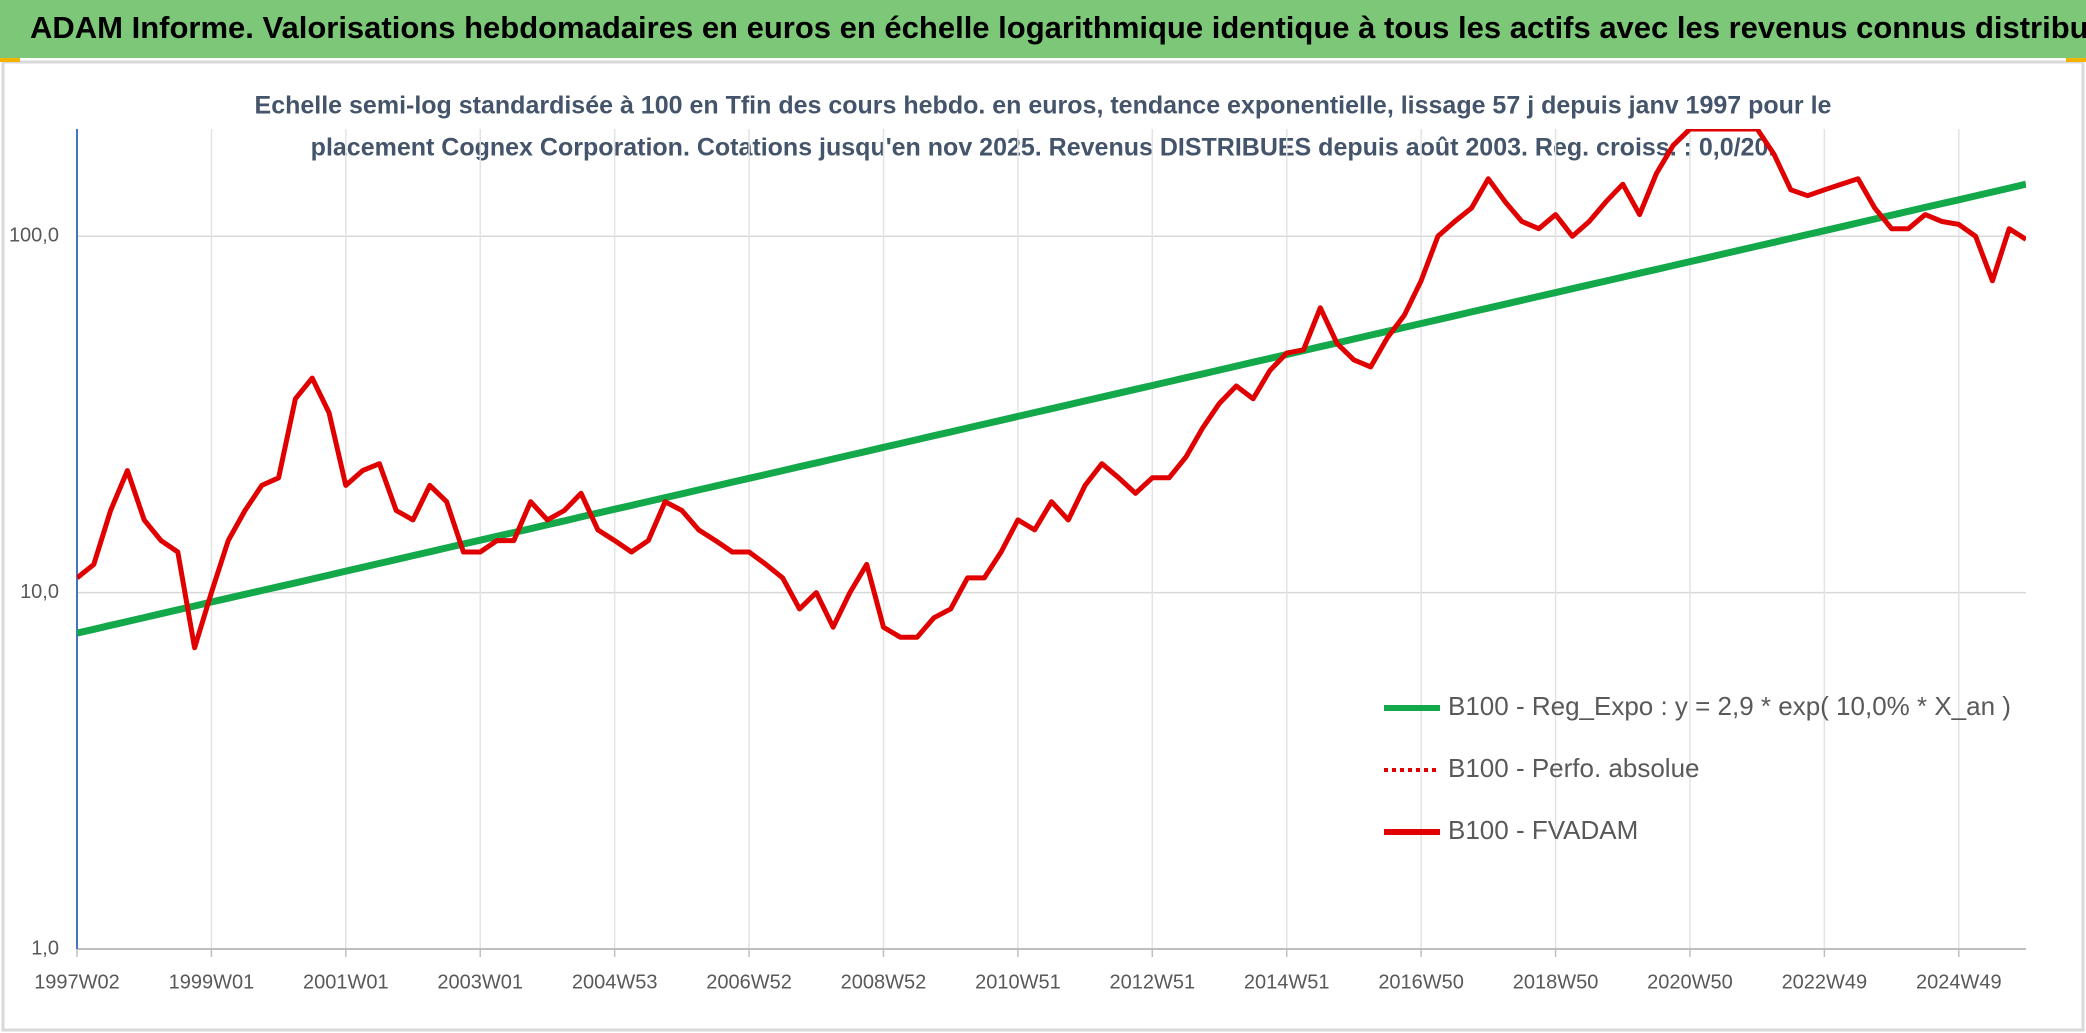 This screenshot has width=2086, height=1033. Describe the element at coordinates (480, 982) in the screenshot. I see `x-tick-label: 2003W01` at that location.